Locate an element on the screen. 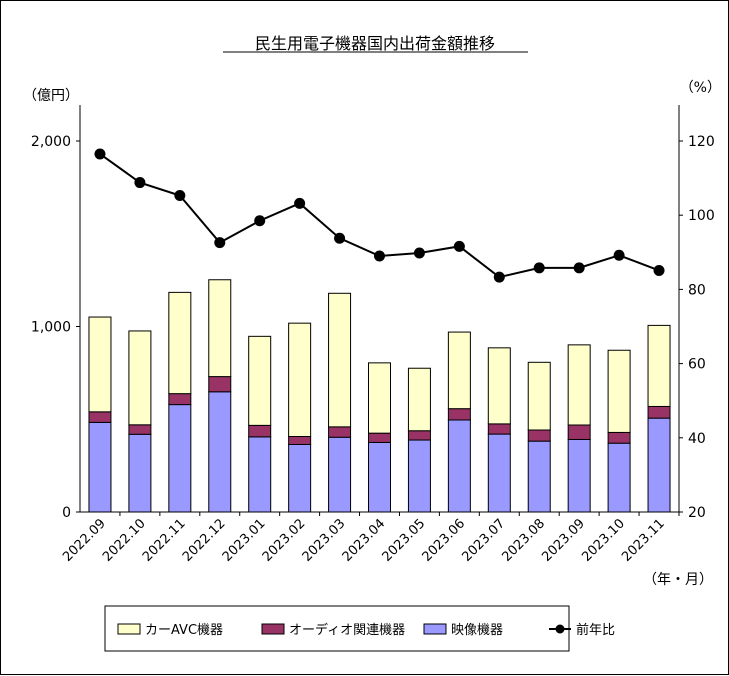 This screenshot has height=676, width=729. left-axis-unit: （億円） is located at coordinates (51, 96).